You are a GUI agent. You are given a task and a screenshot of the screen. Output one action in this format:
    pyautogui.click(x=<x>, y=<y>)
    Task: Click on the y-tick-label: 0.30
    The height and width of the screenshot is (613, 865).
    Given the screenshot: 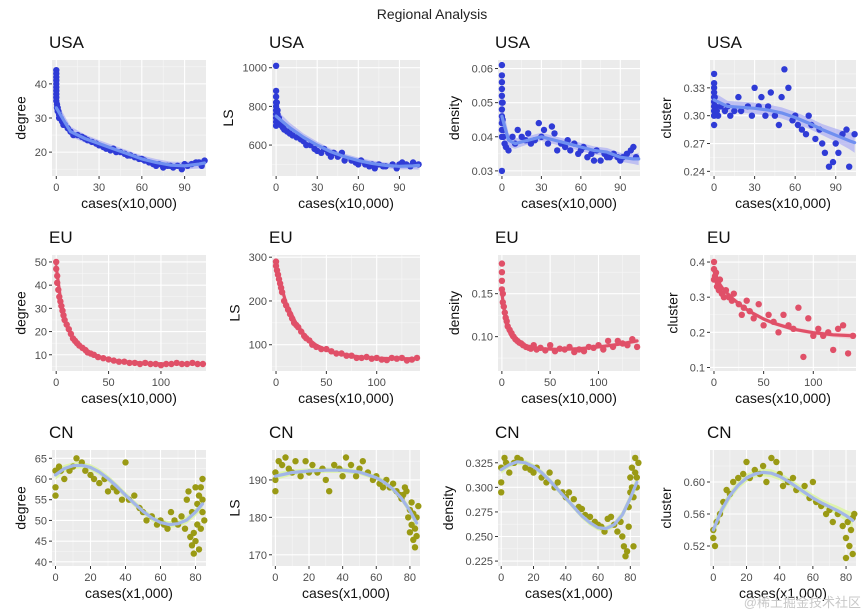 What is the action you would take?
    pyautogui.click(x=694, y=117)
    